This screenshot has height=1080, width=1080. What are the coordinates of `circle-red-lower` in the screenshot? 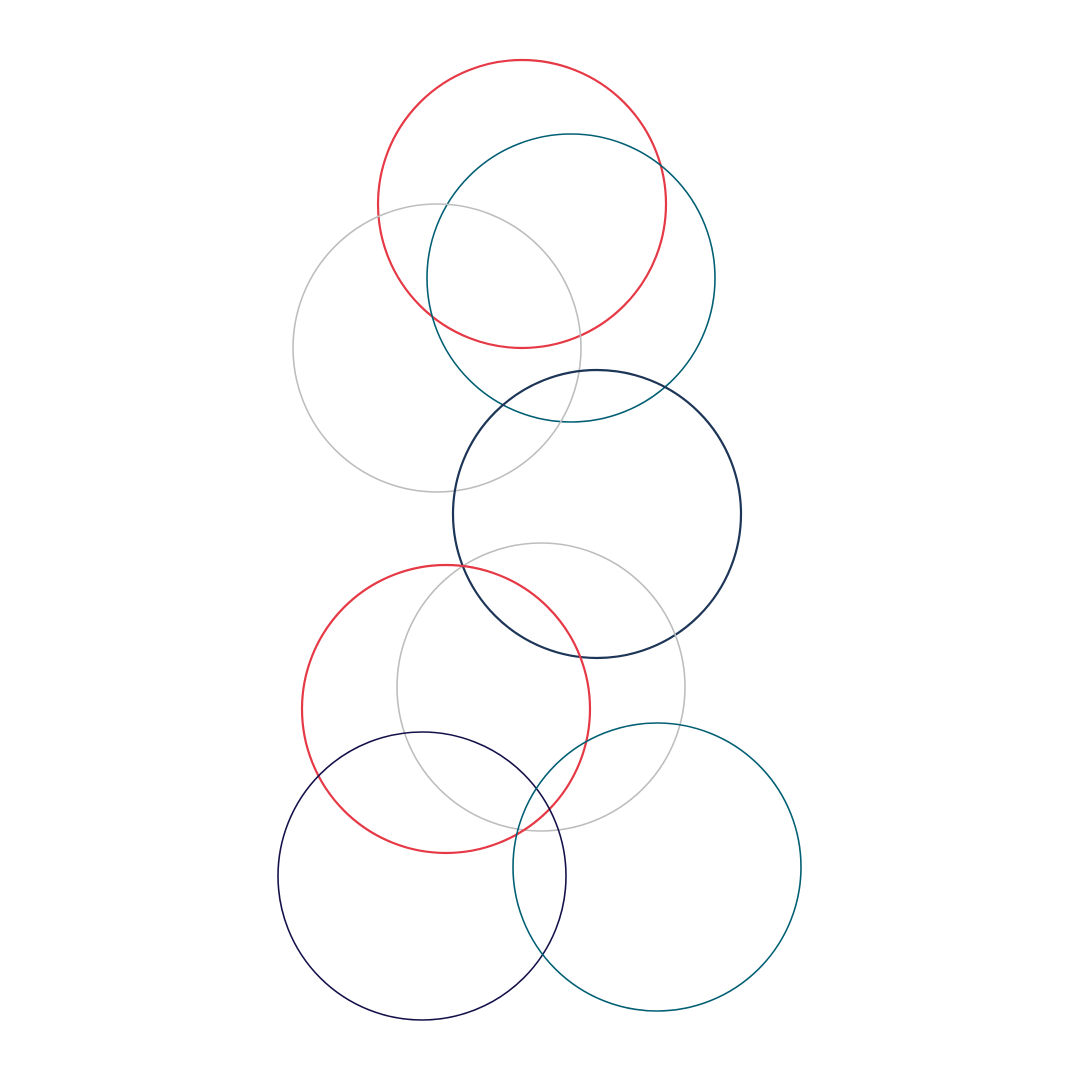 It's located at (446, 709).